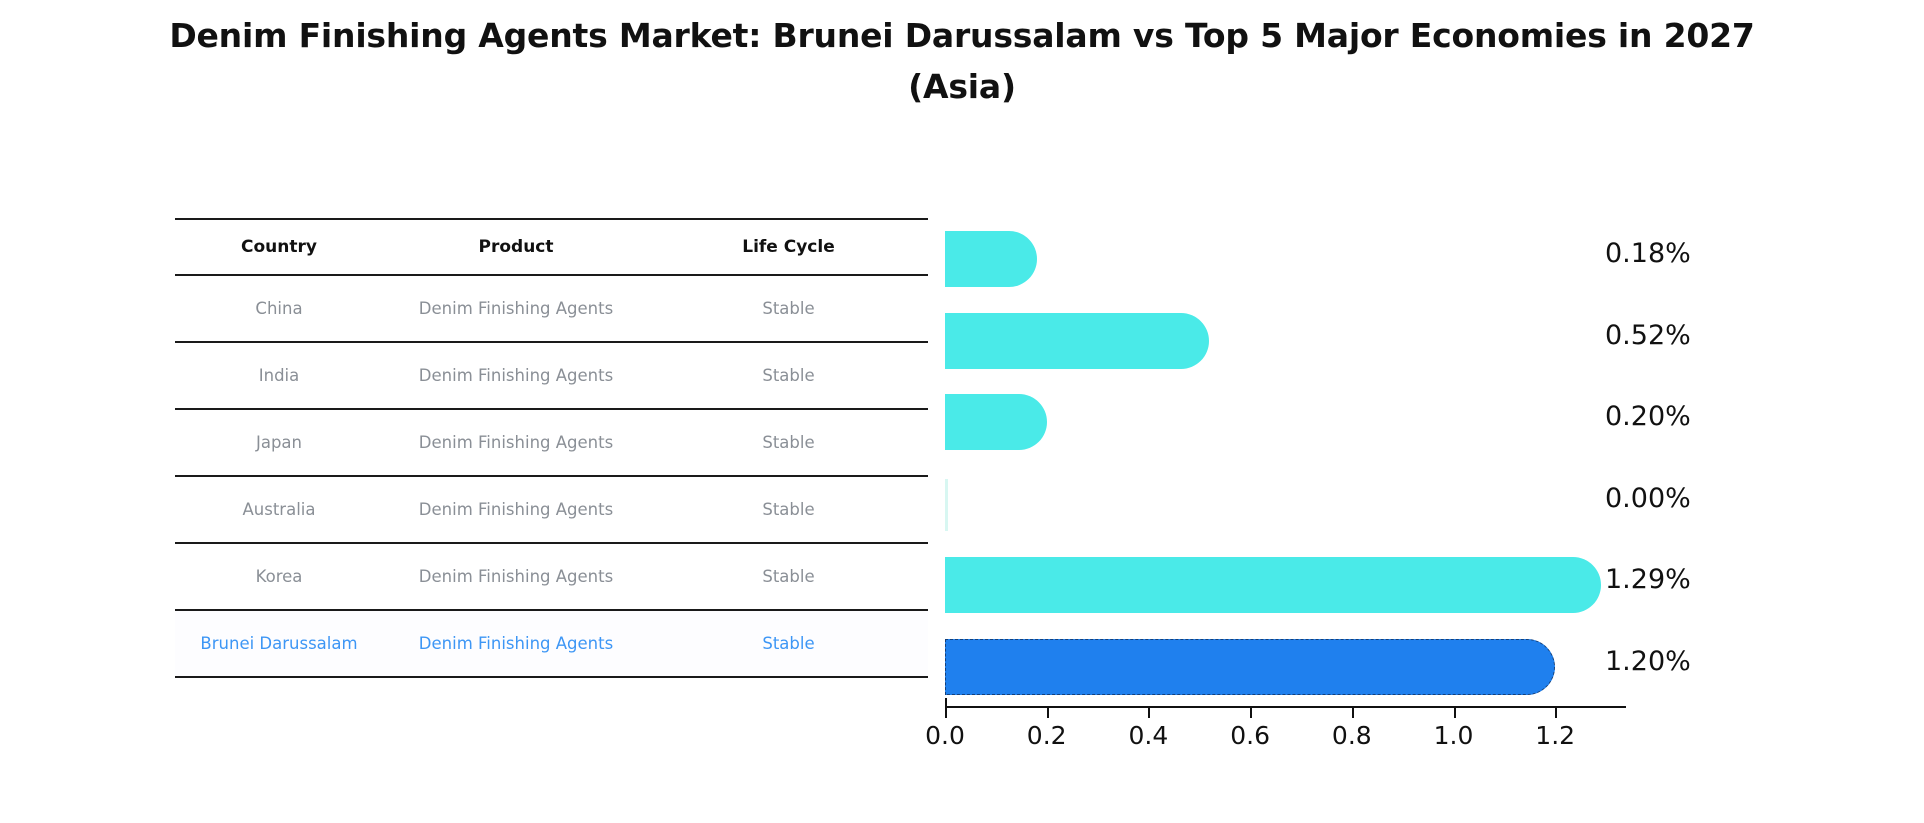 Image resolution: width=1924 pixels, height=823 pixels. What do you see at coordinates (1148, 735) in the screenshot?
I see `x-ticklabel-2: 0.4` at bounding box center [1148, 735].